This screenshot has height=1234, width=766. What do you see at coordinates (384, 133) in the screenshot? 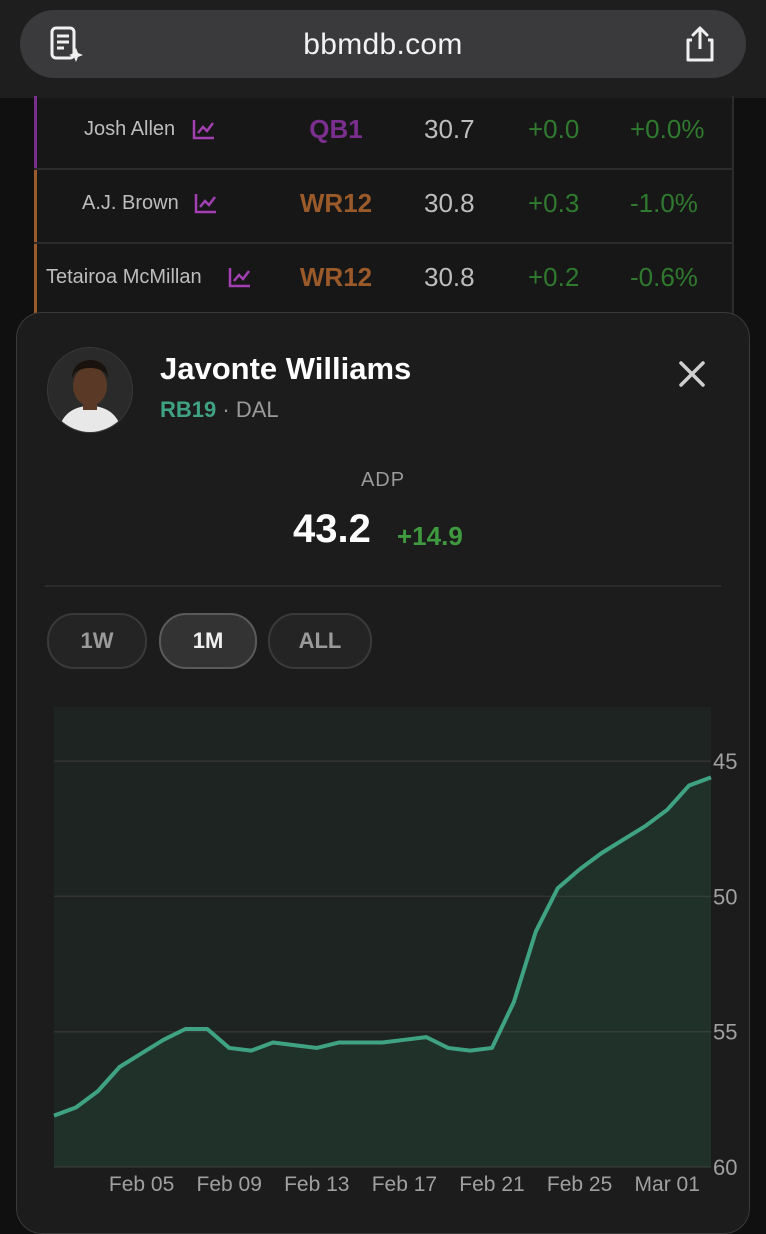
I see `table-row: Josh Allen QB1 30.7 +0.0 +0.0%` at bounding box center [384, 133].